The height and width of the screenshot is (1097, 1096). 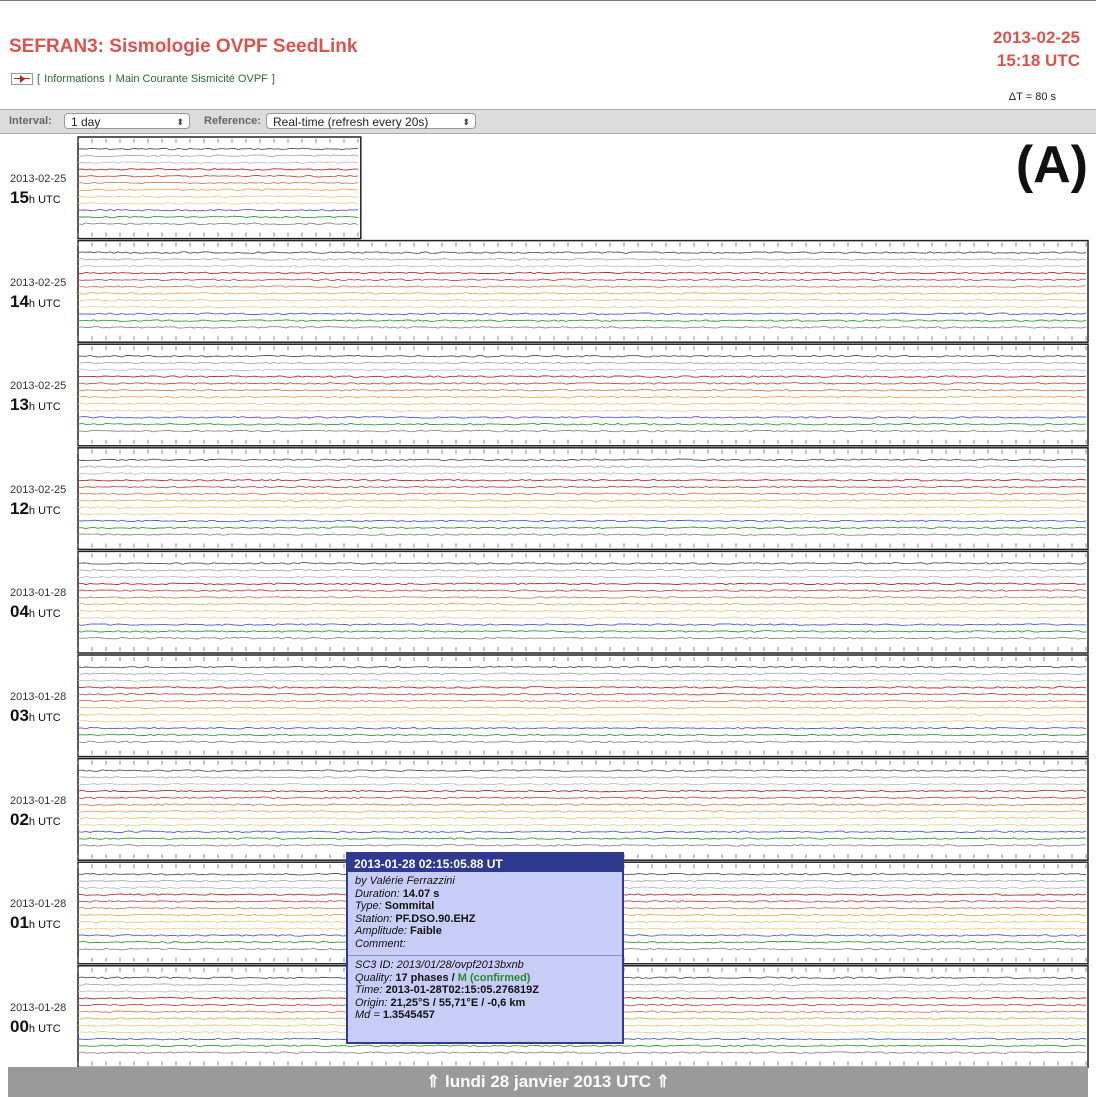 What do you see at coordinates (19, 819) in the screenshot?
I see `row-hour-value: 02` at bounding box center [19, 819].